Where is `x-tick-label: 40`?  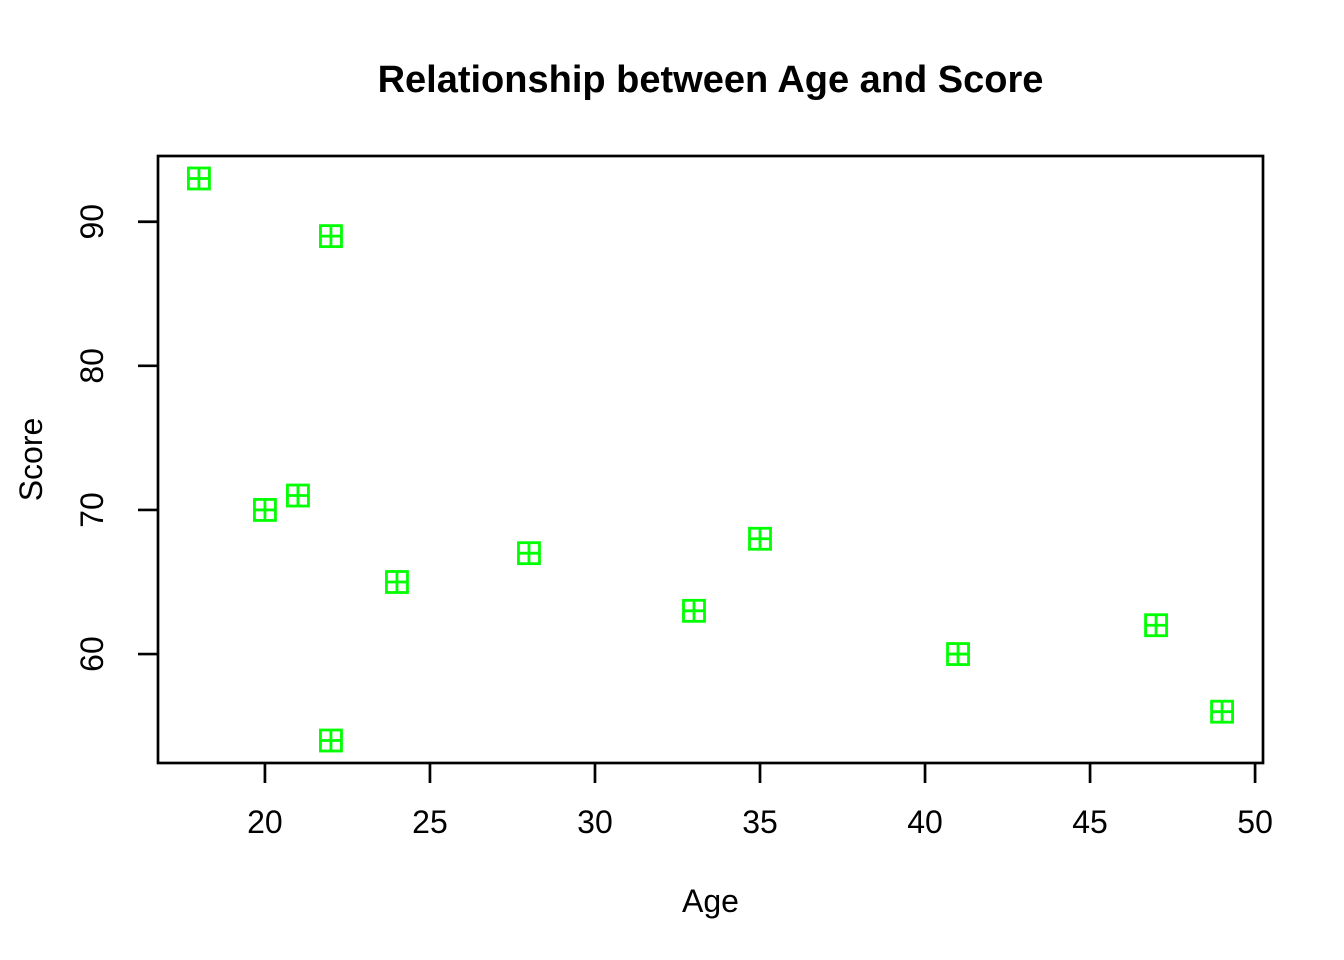 x-tick-label: 40 is located at coordinates (925, 822).